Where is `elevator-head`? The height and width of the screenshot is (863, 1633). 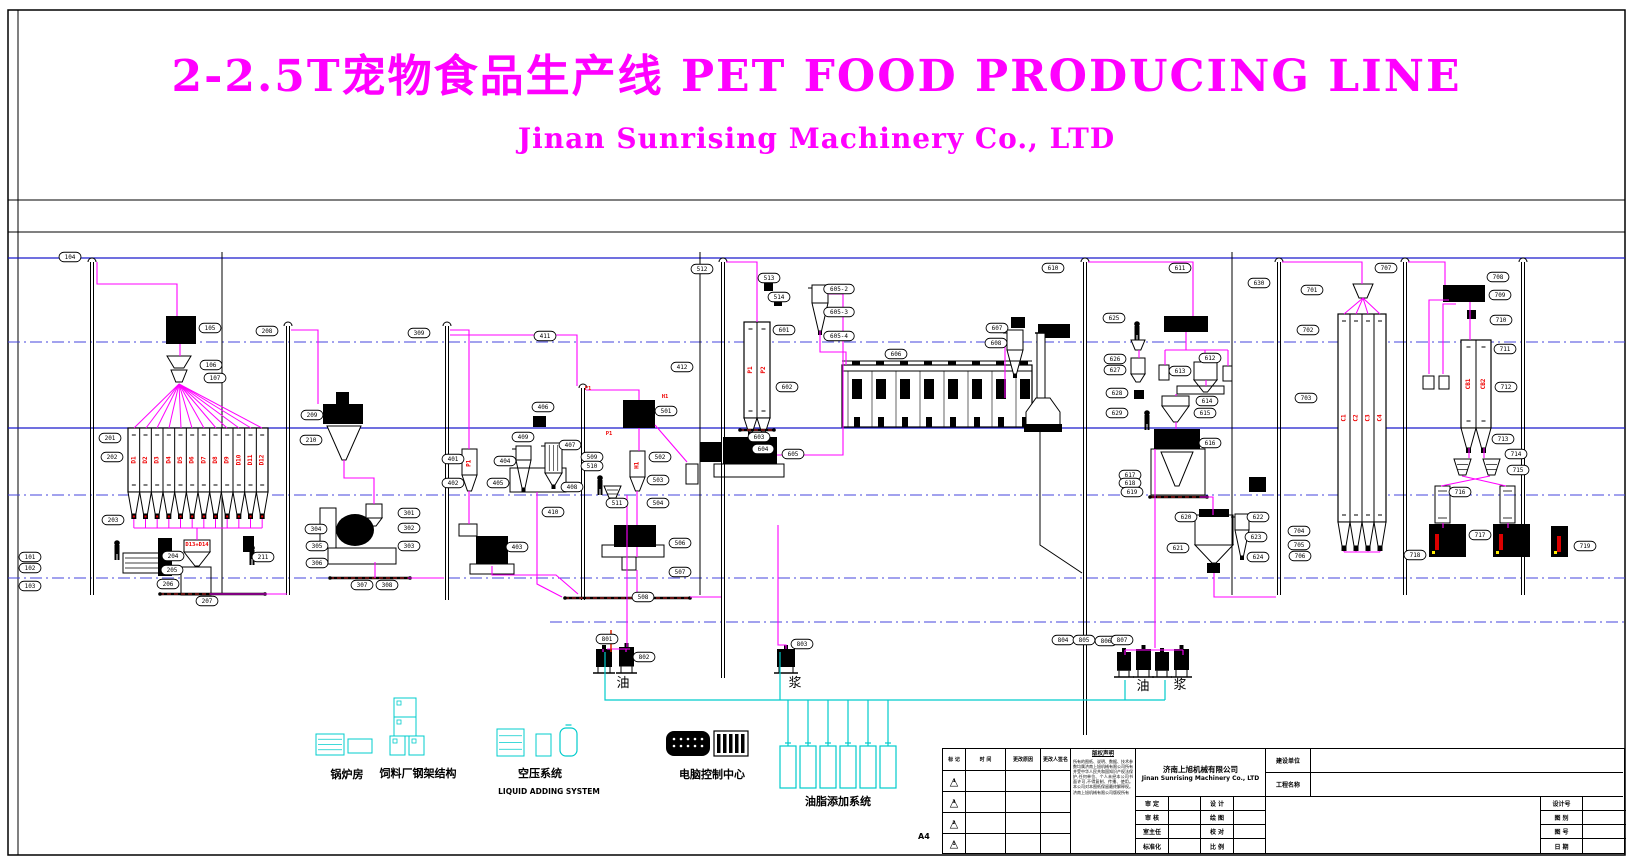
elevator-head is located at coordinates (1085, 260).